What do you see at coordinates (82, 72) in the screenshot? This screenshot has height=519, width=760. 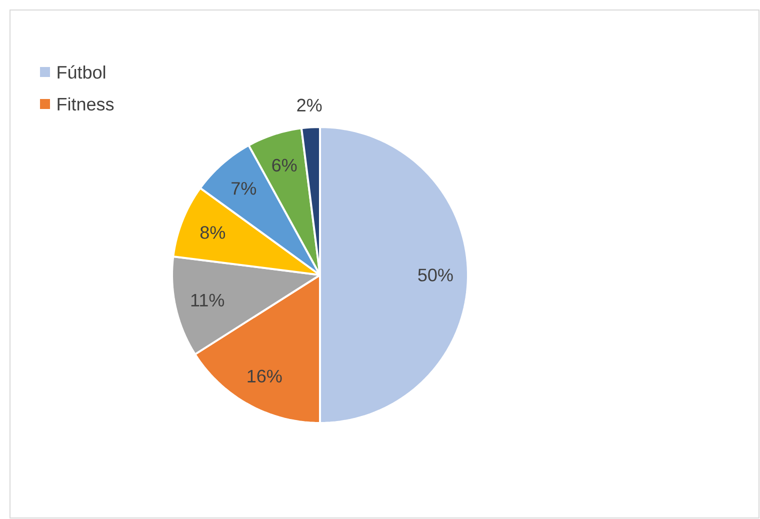 I see `legend-label: Fútbol` at bounding box center [82, 72].